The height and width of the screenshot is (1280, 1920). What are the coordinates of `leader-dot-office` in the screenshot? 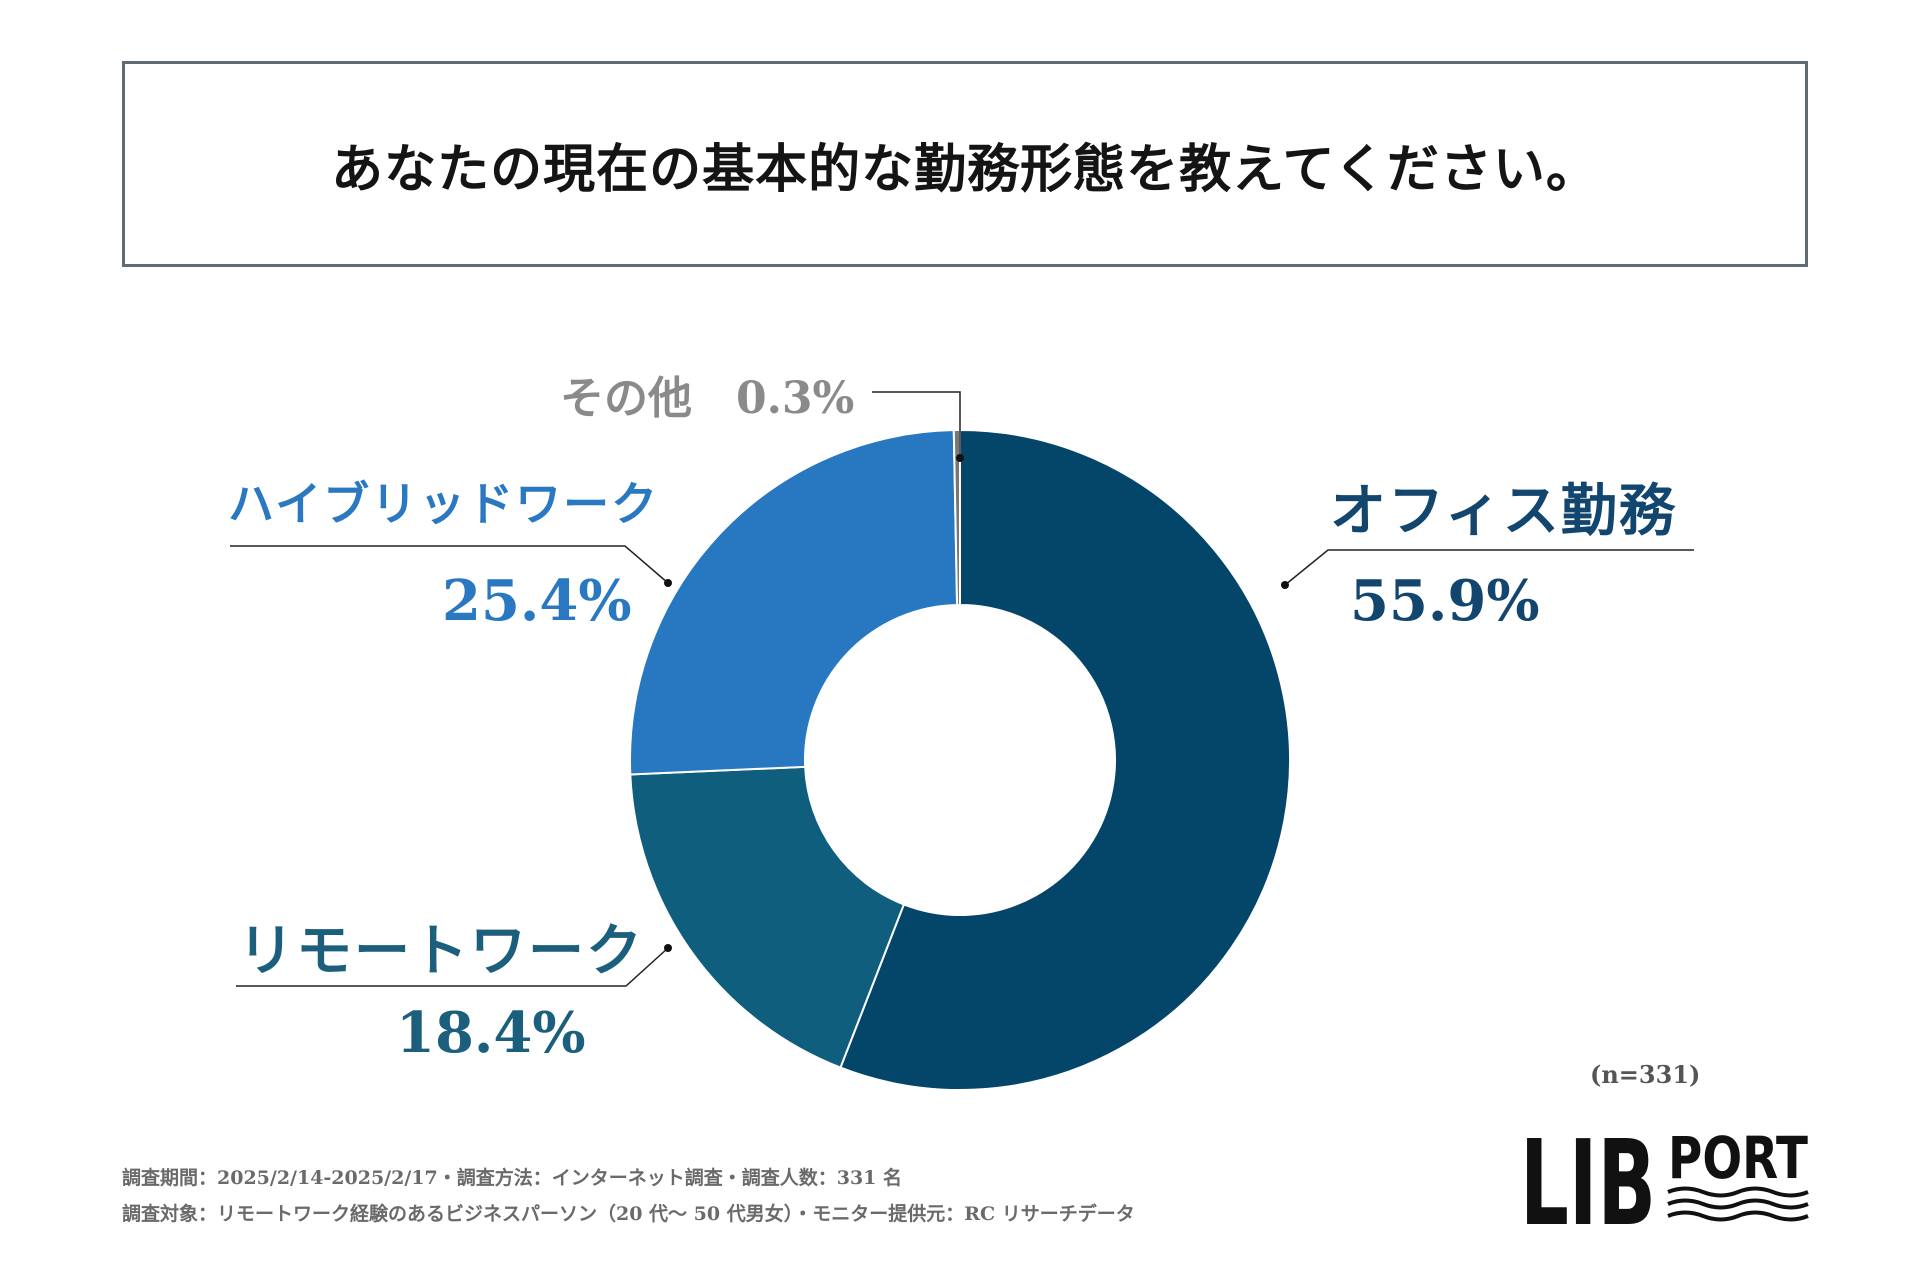 It's located at (1285, 585).